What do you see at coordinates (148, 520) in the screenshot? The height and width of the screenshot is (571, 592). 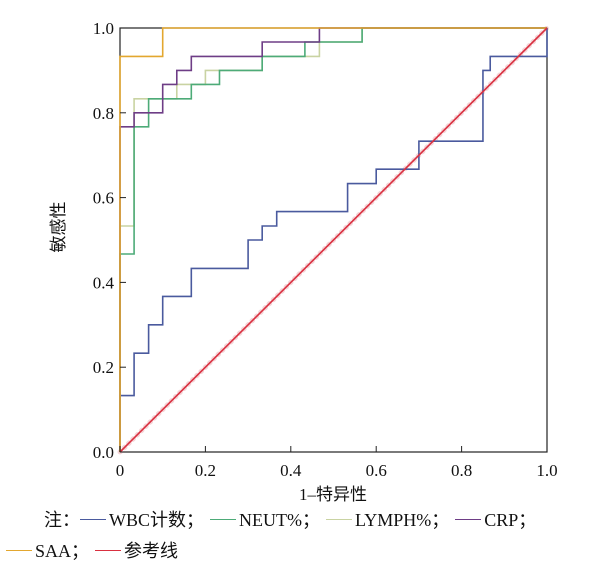 I see `legend-label: WBC计数` at bounding box center [148, 520].